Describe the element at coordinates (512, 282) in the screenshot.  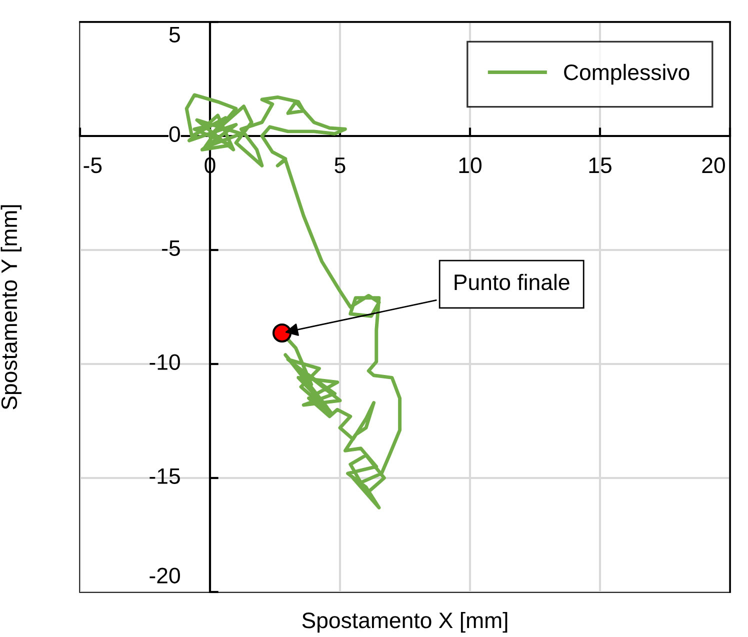
I see `annotation: Punto finale` at that location.